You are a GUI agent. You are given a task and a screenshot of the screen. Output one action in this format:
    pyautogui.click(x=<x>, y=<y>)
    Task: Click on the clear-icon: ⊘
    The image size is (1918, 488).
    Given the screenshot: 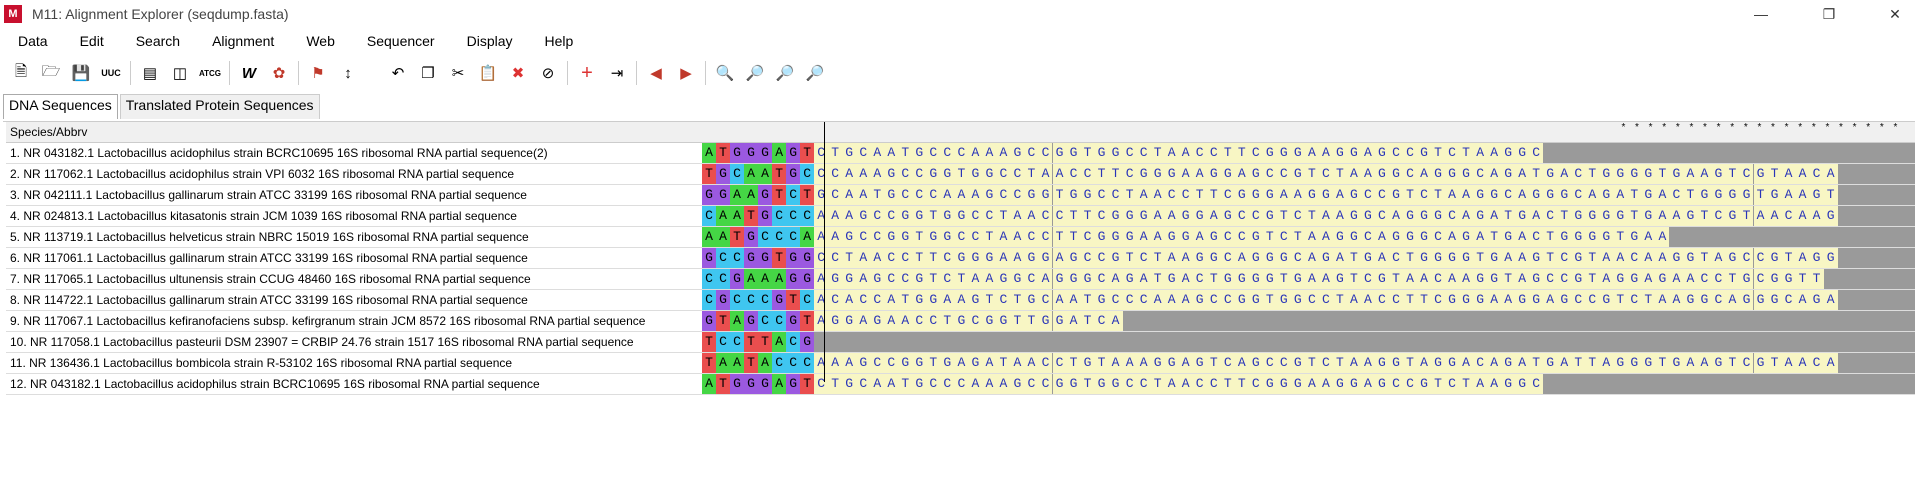 What is the action you would take?
    pyautogui.click(x=548, y=73)
    